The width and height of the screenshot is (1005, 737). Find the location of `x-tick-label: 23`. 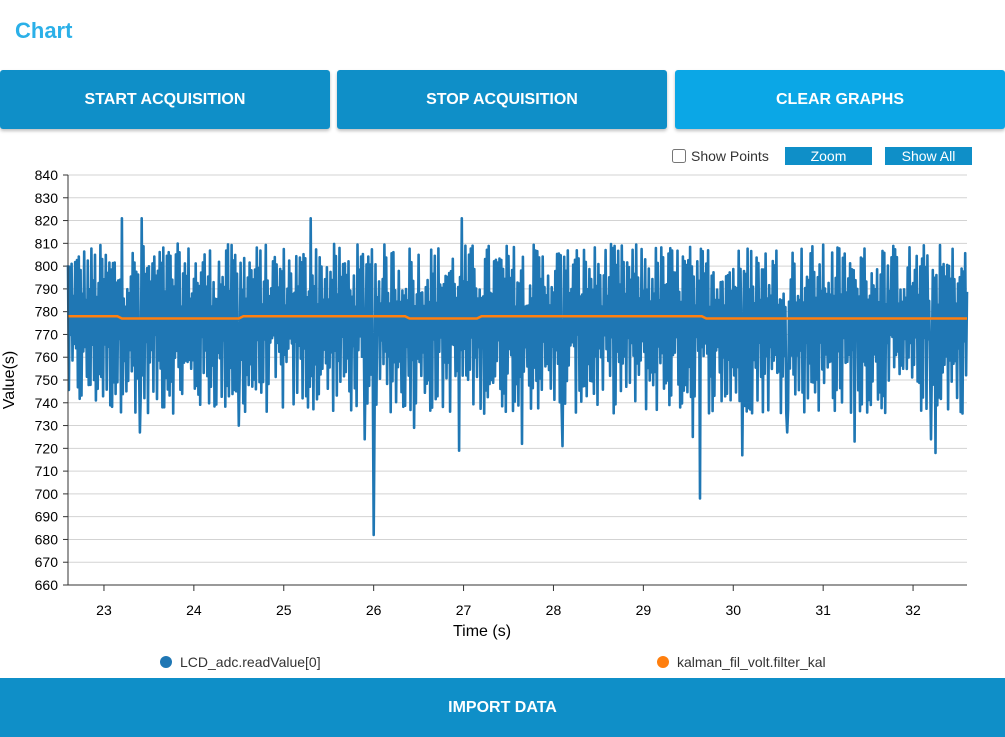

x-tick-label: 23 is located at coordinates (104, 610).